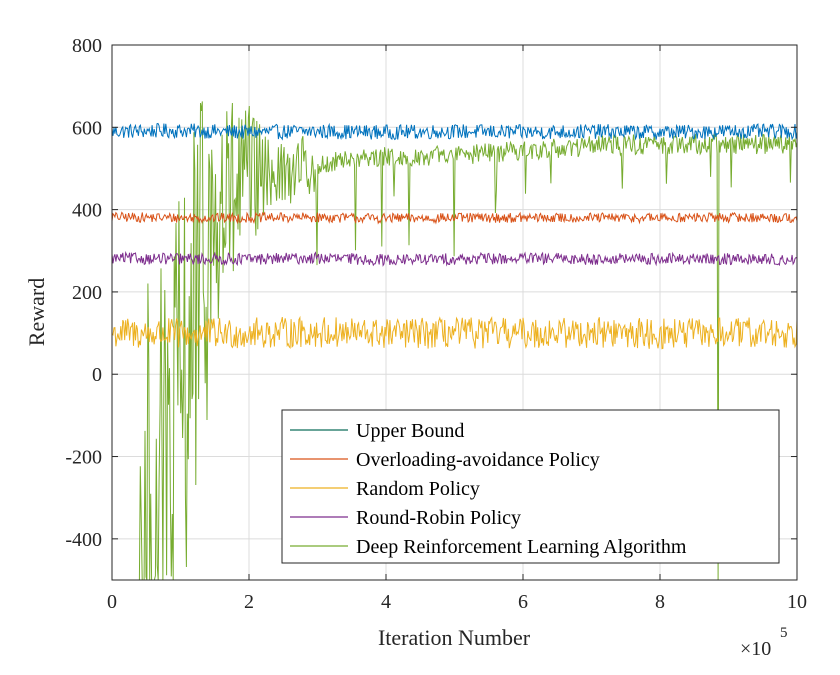 The height and width of the screenshot is (675, 840). Describe the element at coordinates (755, 649) in the screenshot. I see `x-axis-multiplier-base: ×10` at that location.